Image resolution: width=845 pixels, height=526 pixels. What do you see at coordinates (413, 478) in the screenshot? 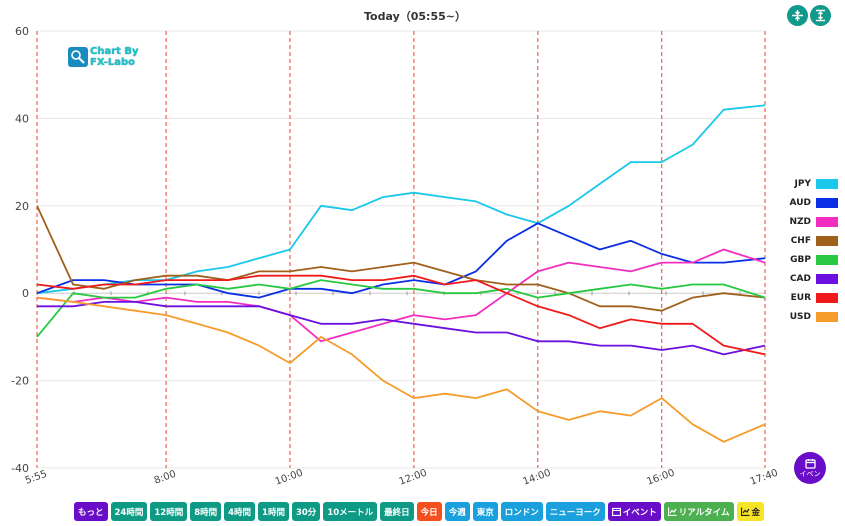
I see `x-tick-label: 12:00` at bounding box center [413, 478].